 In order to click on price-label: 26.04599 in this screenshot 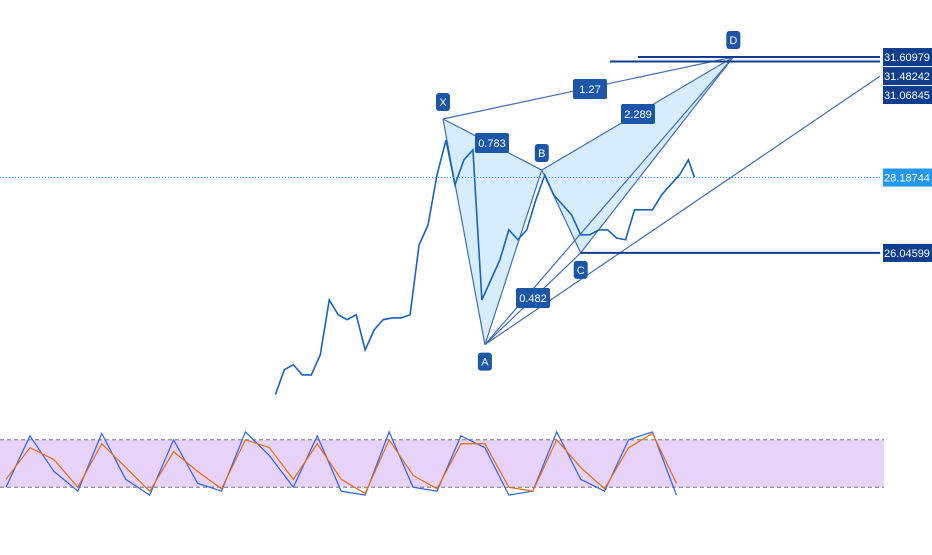, I will do `click(907, 252)`.